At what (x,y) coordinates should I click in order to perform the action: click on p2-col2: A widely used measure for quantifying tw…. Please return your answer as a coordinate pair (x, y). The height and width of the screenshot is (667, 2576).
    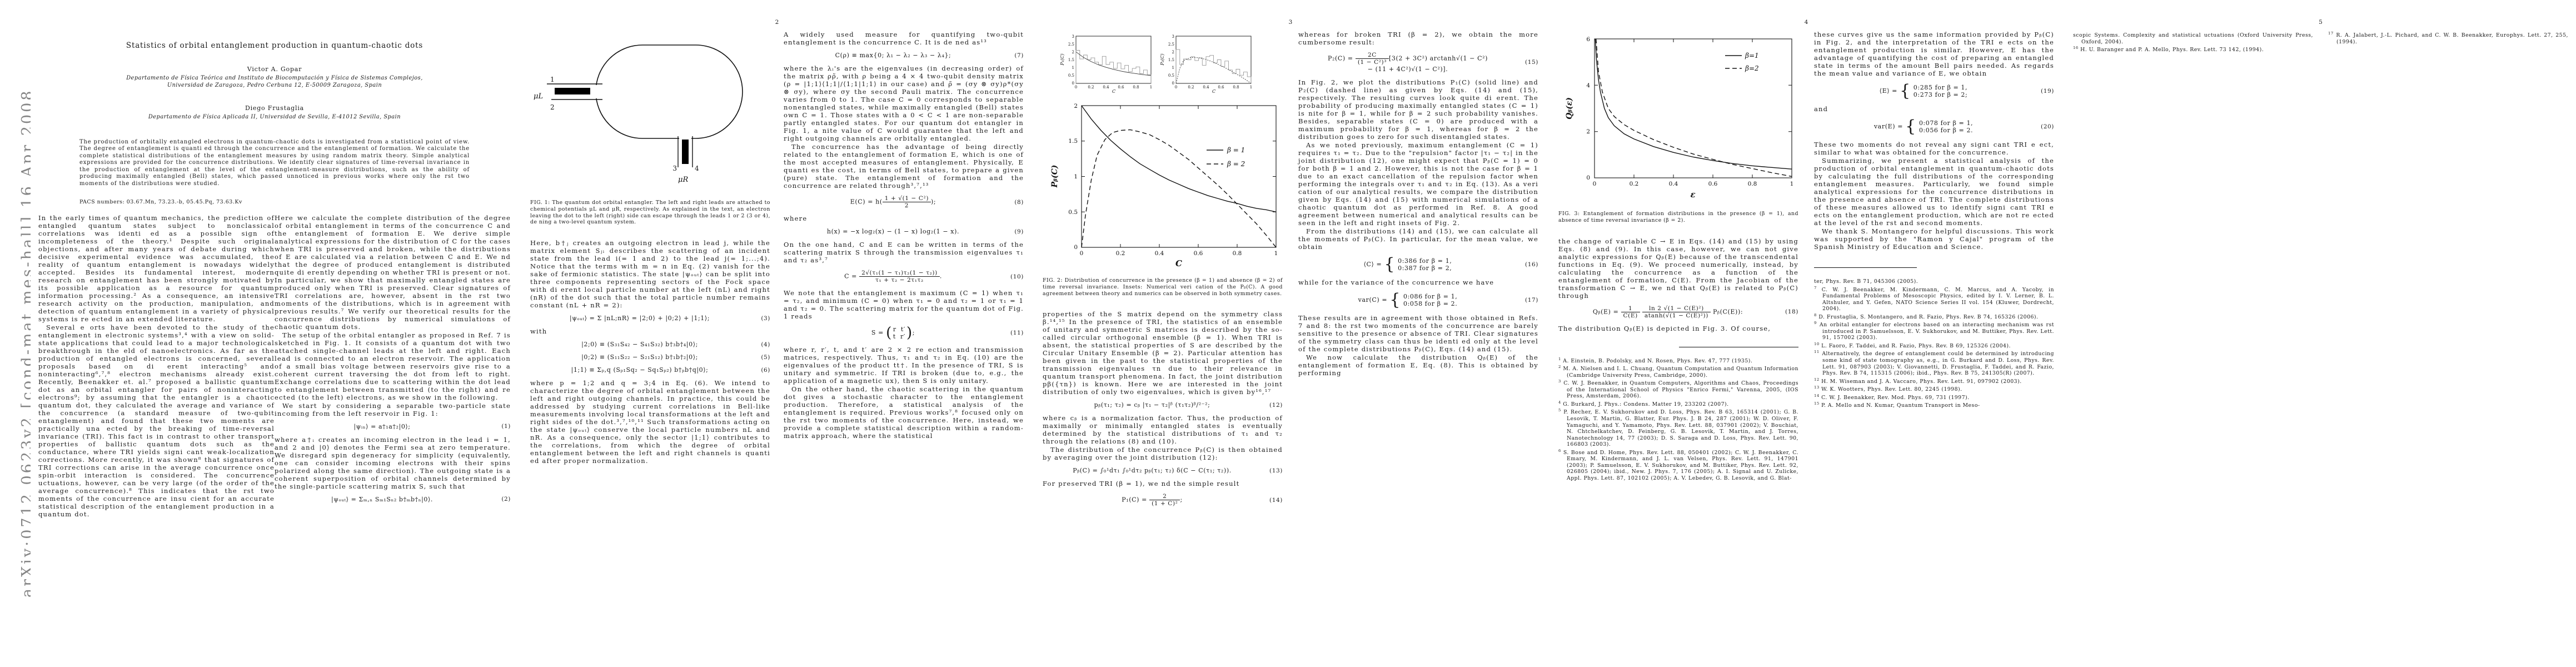
    Looking at the image, I should click on (904, 248).